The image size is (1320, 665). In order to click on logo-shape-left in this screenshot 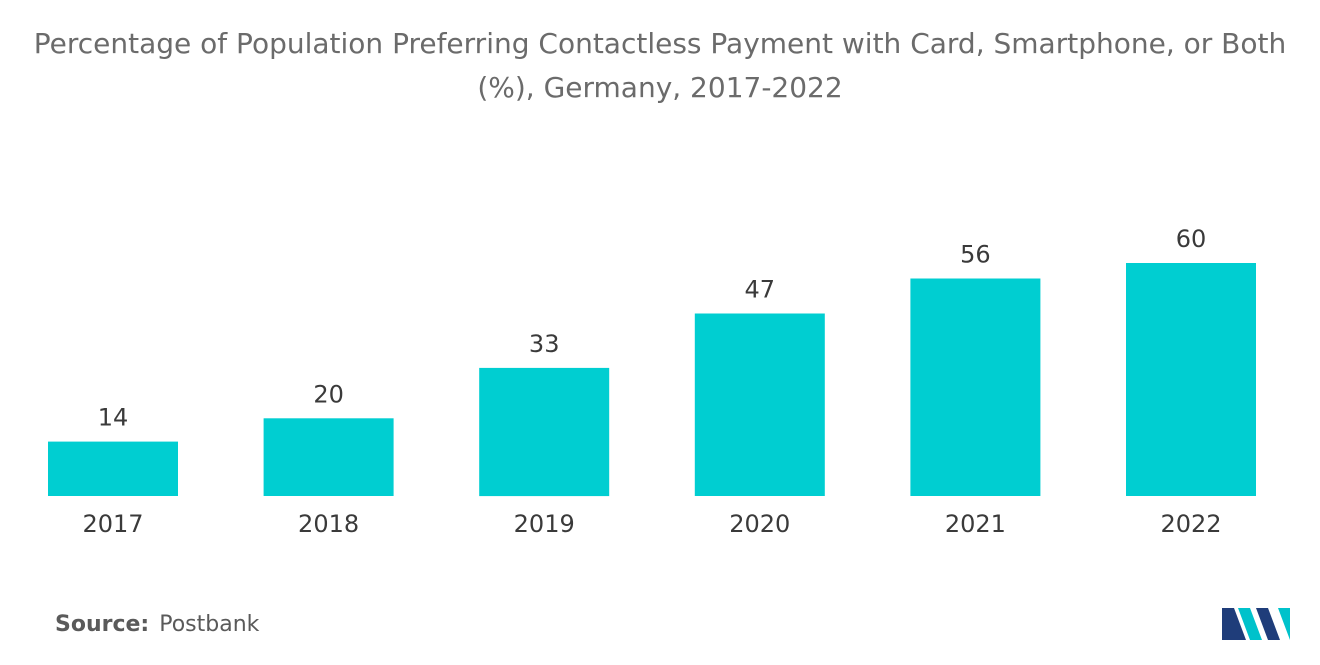, I will do `click(1234, 624)`.